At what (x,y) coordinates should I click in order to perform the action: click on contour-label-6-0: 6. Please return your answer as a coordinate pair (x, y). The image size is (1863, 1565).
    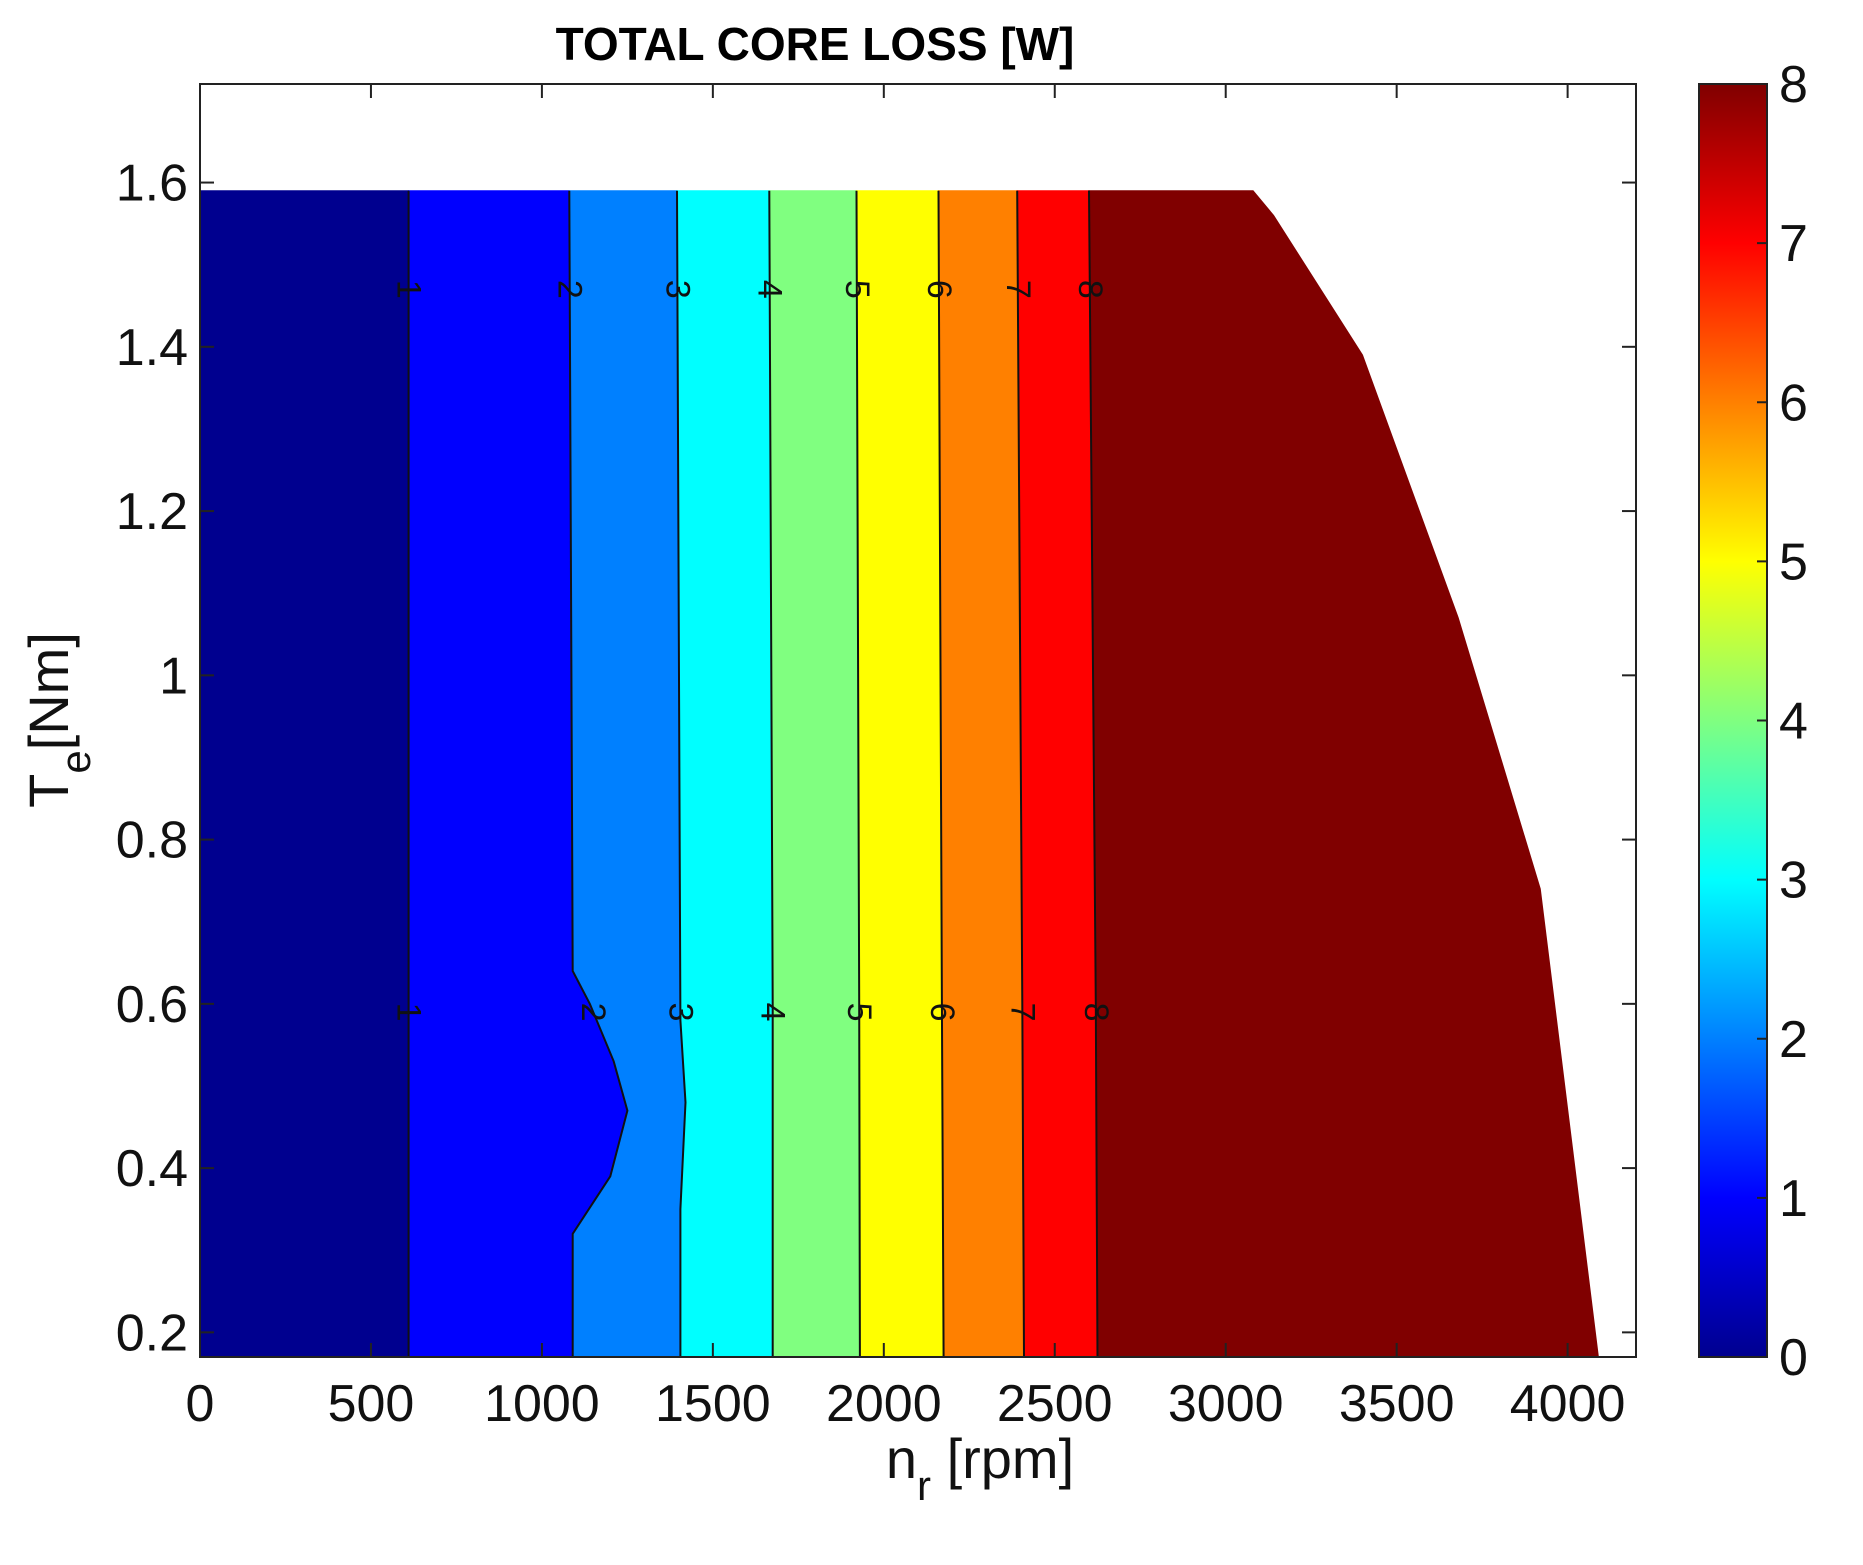
    Looking at the image, I should click on (939, 289).